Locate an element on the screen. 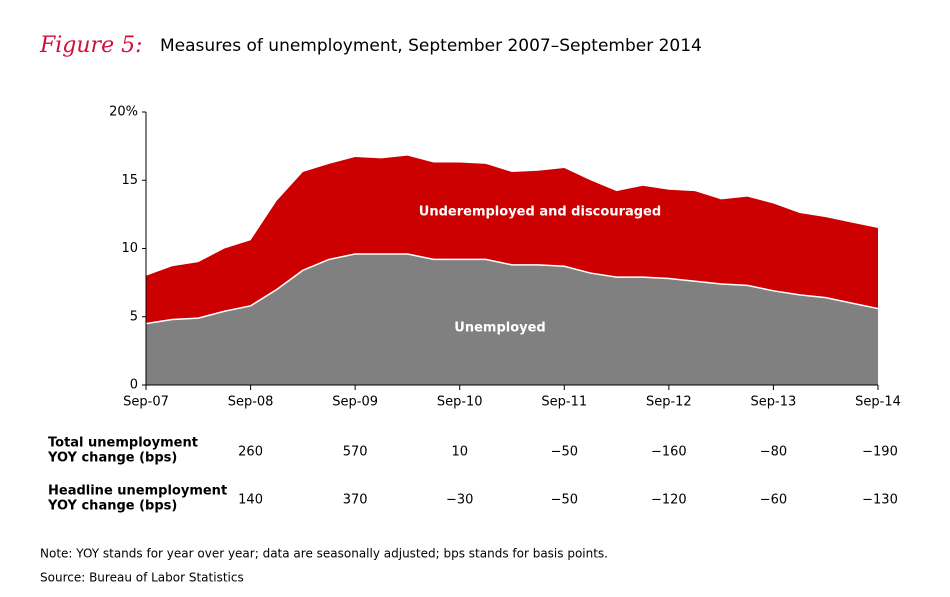  y-tick-label: 20% is located at coordinates (123, 112).